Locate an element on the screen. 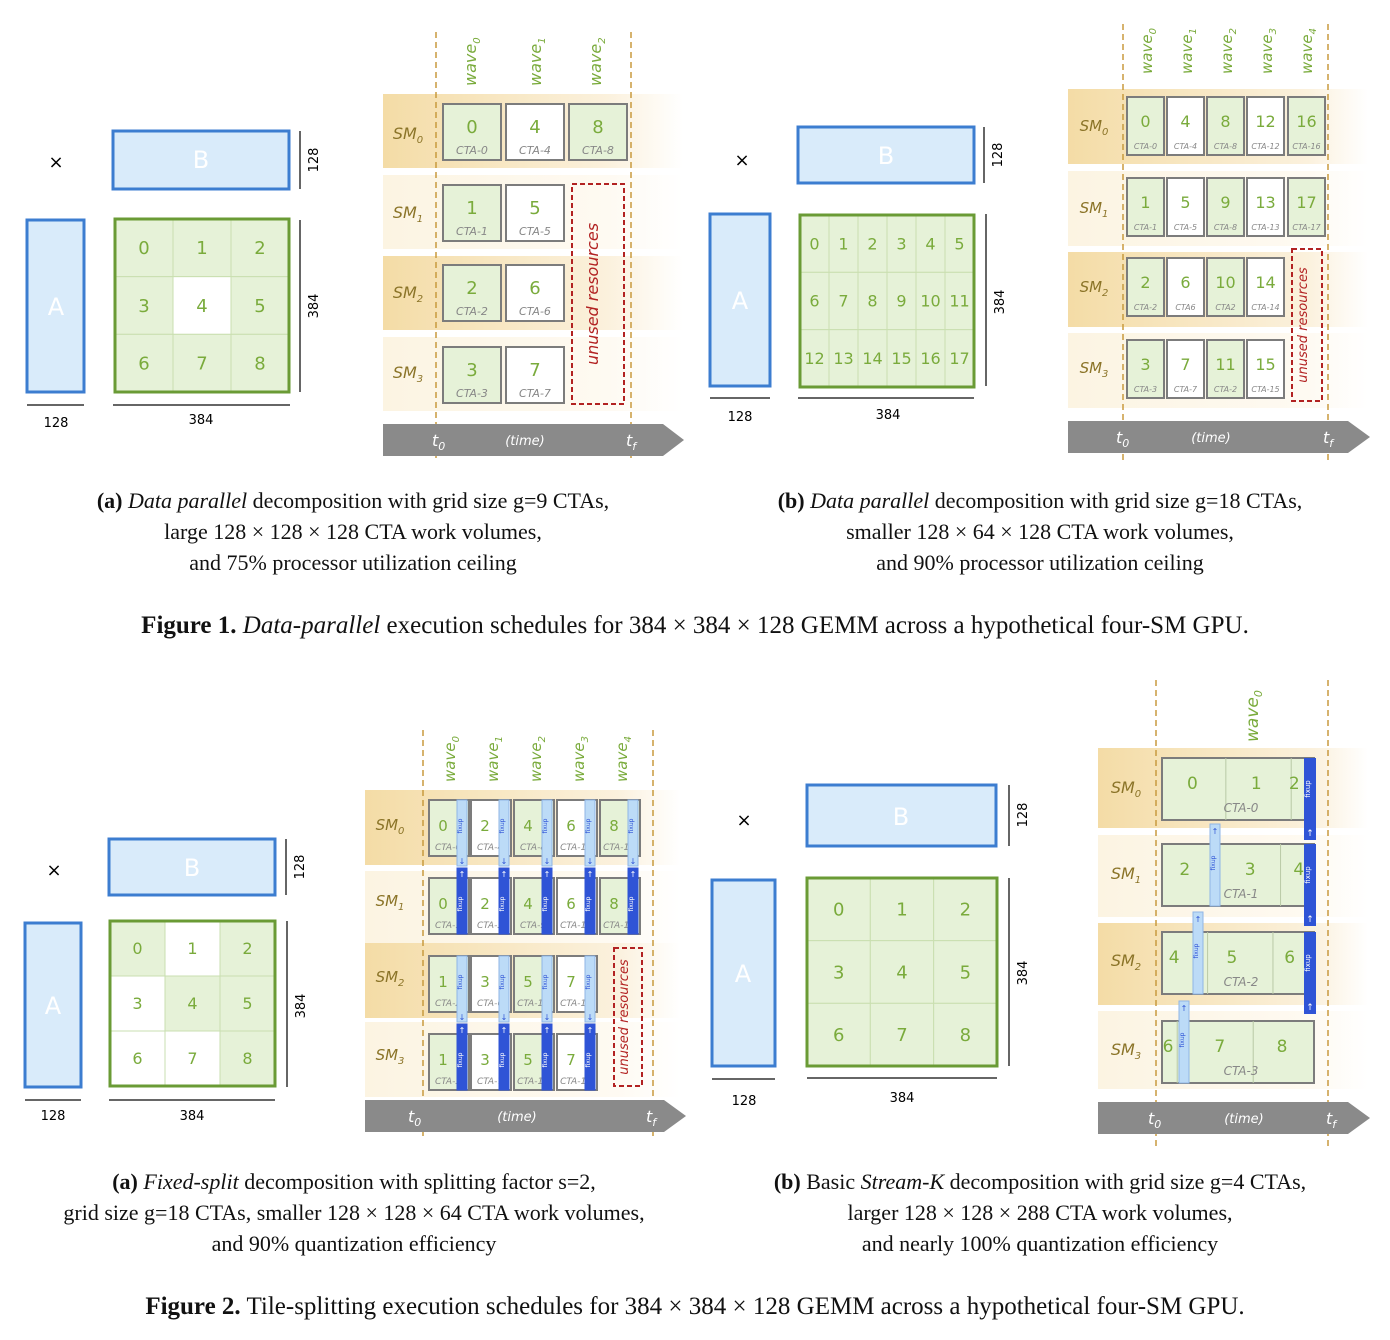 This screenshot has height=1340, width=1390. caption-line: and 90% quantization efficiency is located at coordinates (354, 1243).